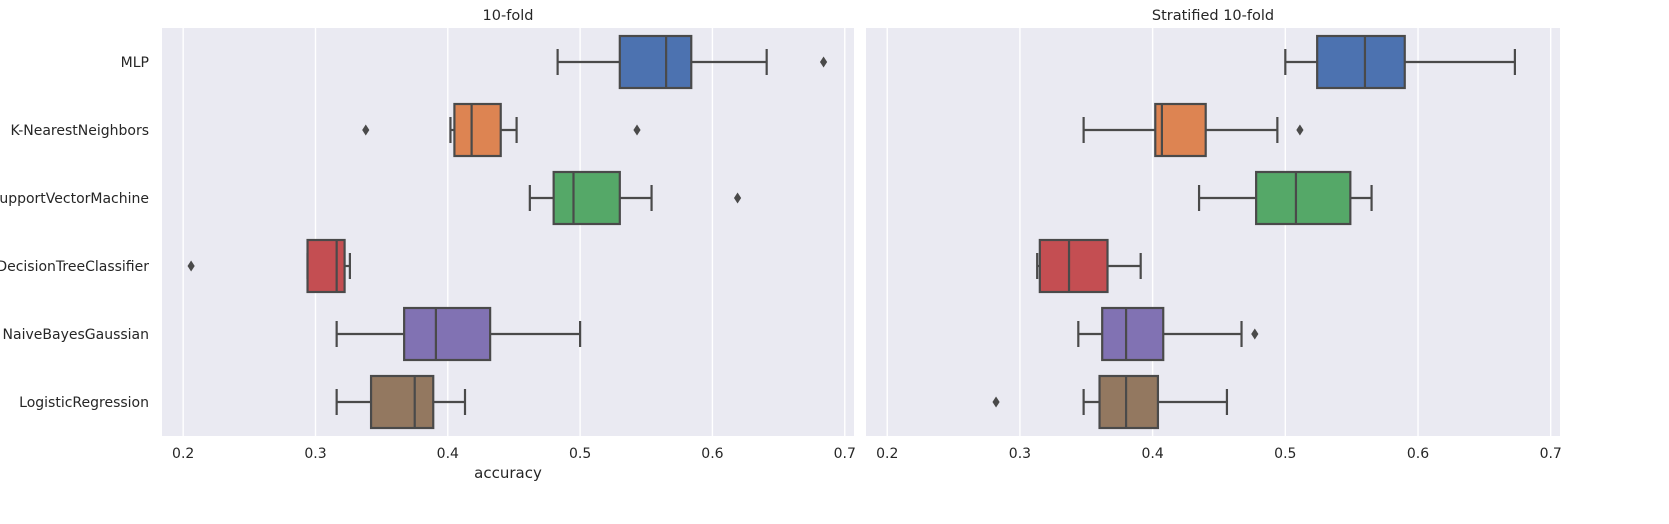  What do you see at coordinates (508, 473) in the screenshot?
I see `x-axis-title: accuracy` at bounding box center [508, 473].